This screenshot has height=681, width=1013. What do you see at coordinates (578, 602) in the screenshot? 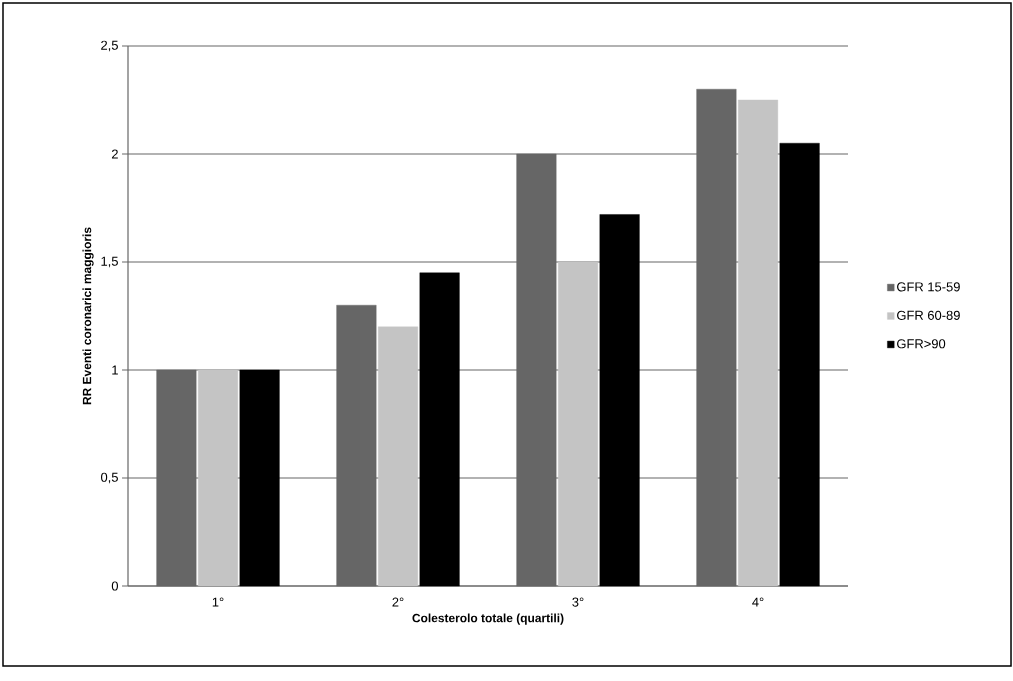
I see `x-tick-label: 3°` at bounding box center [578, 602].